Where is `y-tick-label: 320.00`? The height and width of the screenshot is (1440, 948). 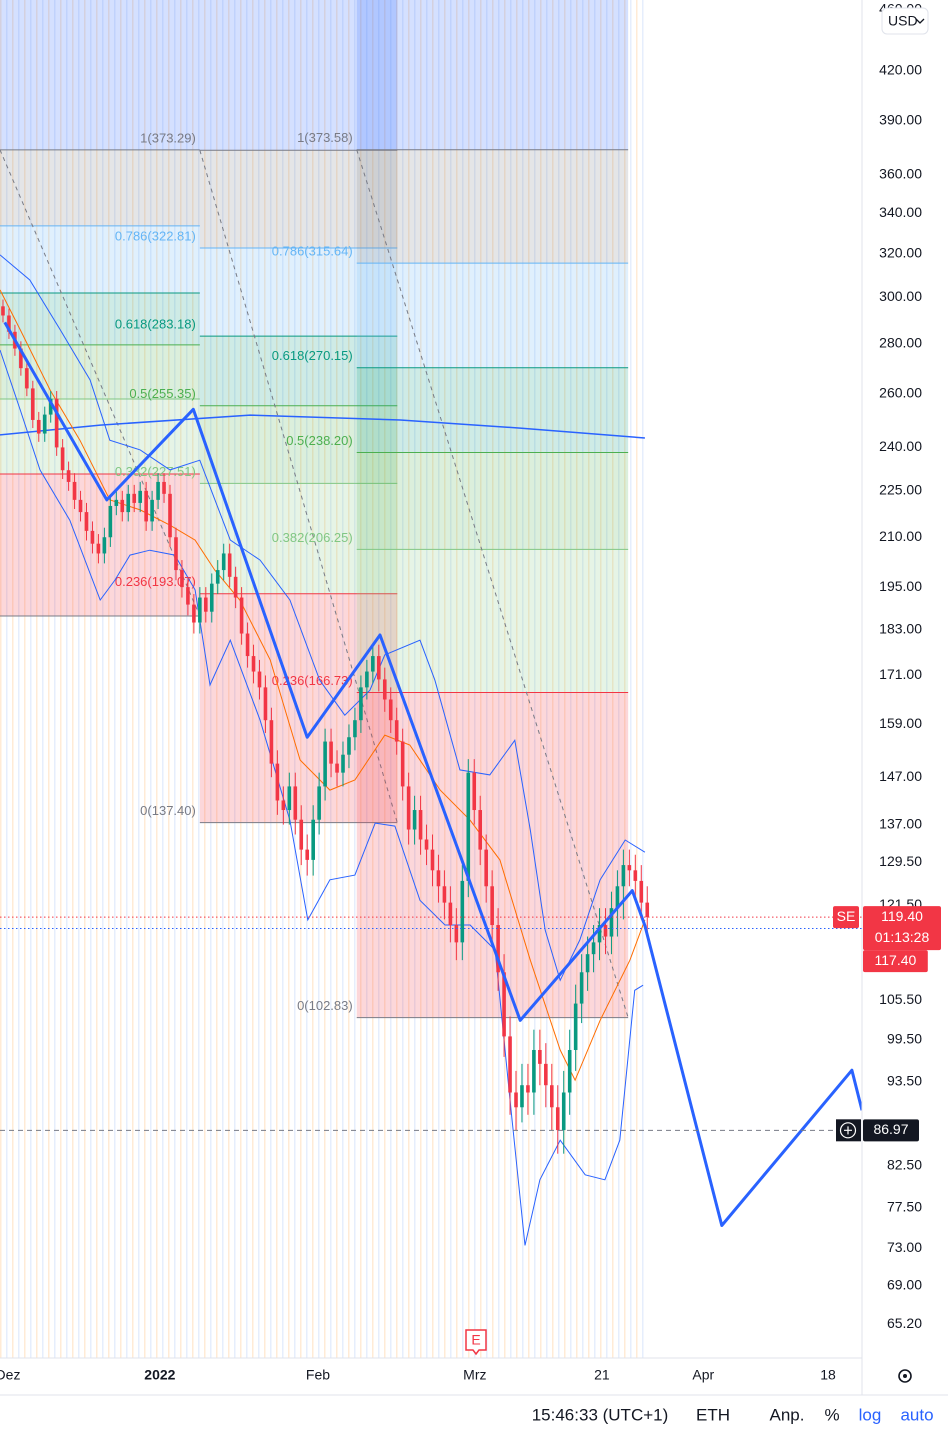 y-tick-label: 320.00 is located at coordinates (900, 253).